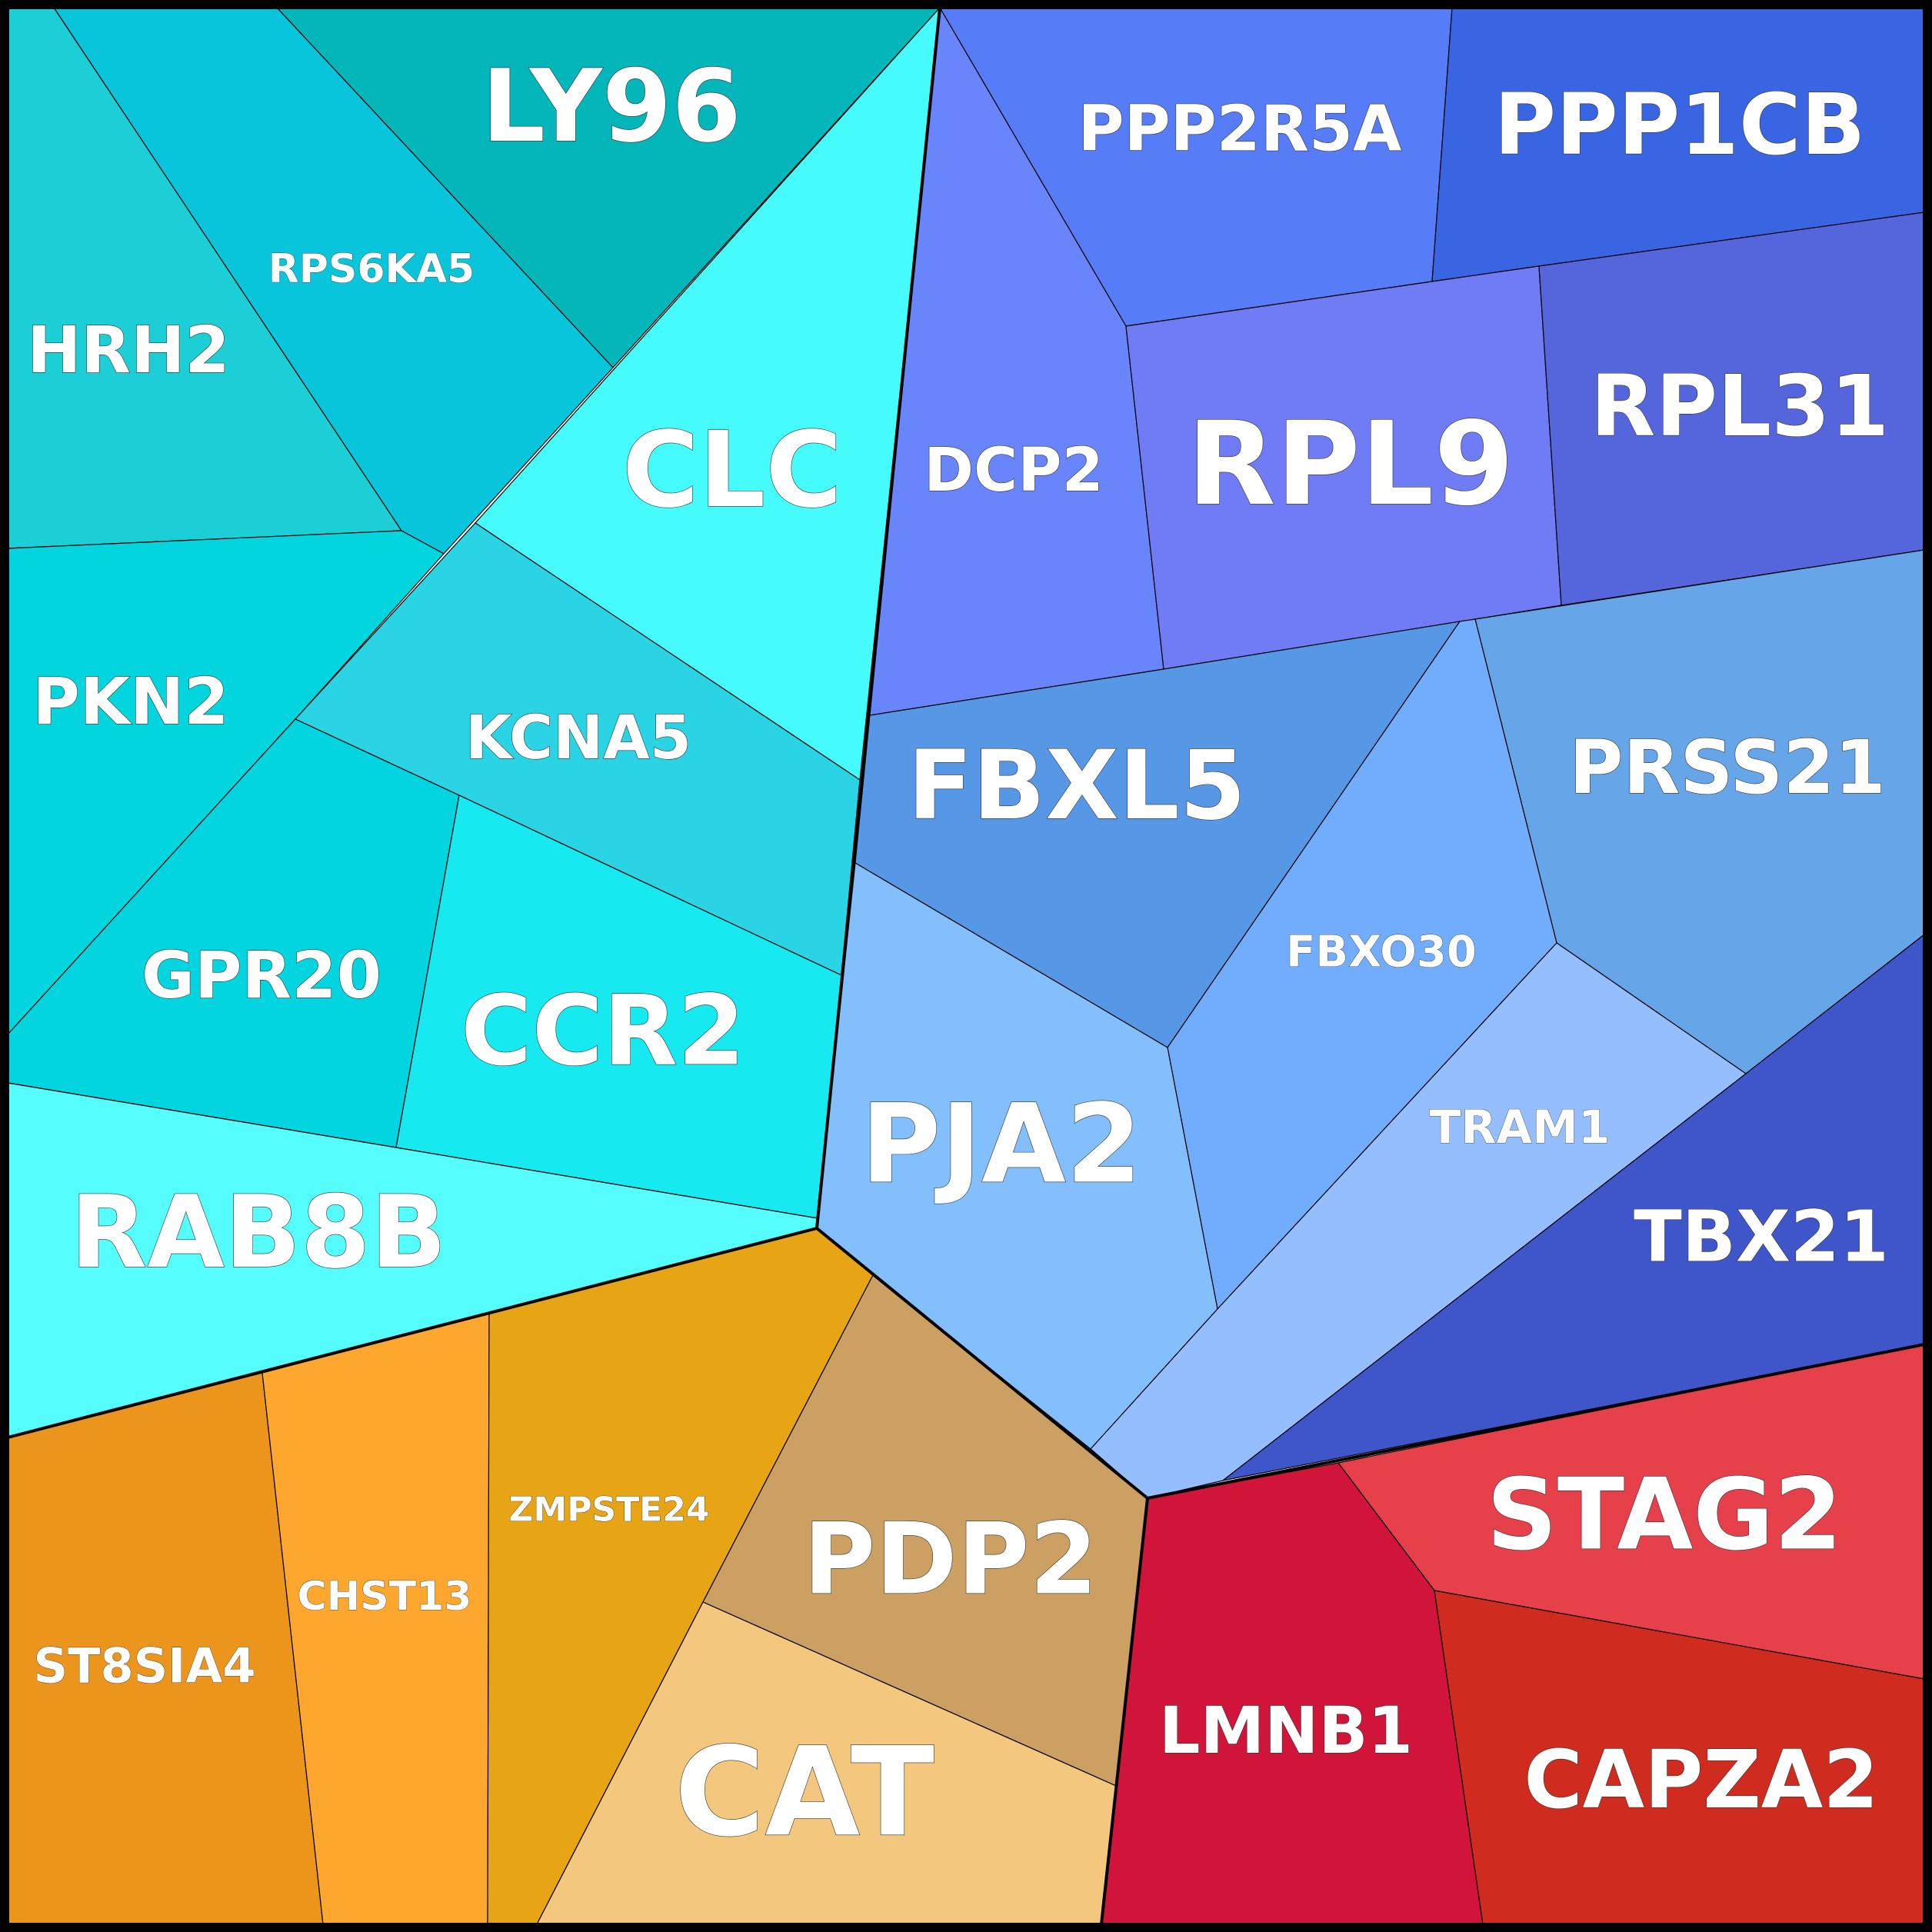 This screenshot has width=1932, height=1932. Describe the element at coordinates (1761, 1237) in the screenshot. I see `cell-label-tbx21: TBX21` at that location.